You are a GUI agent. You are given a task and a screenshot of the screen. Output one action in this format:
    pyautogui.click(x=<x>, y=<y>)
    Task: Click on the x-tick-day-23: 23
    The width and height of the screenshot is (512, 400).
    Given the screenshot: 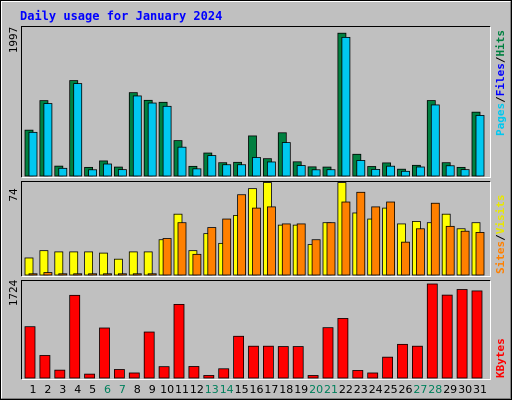 What is the action you would take?
    pyautogui.click(x=361, y=389)
    